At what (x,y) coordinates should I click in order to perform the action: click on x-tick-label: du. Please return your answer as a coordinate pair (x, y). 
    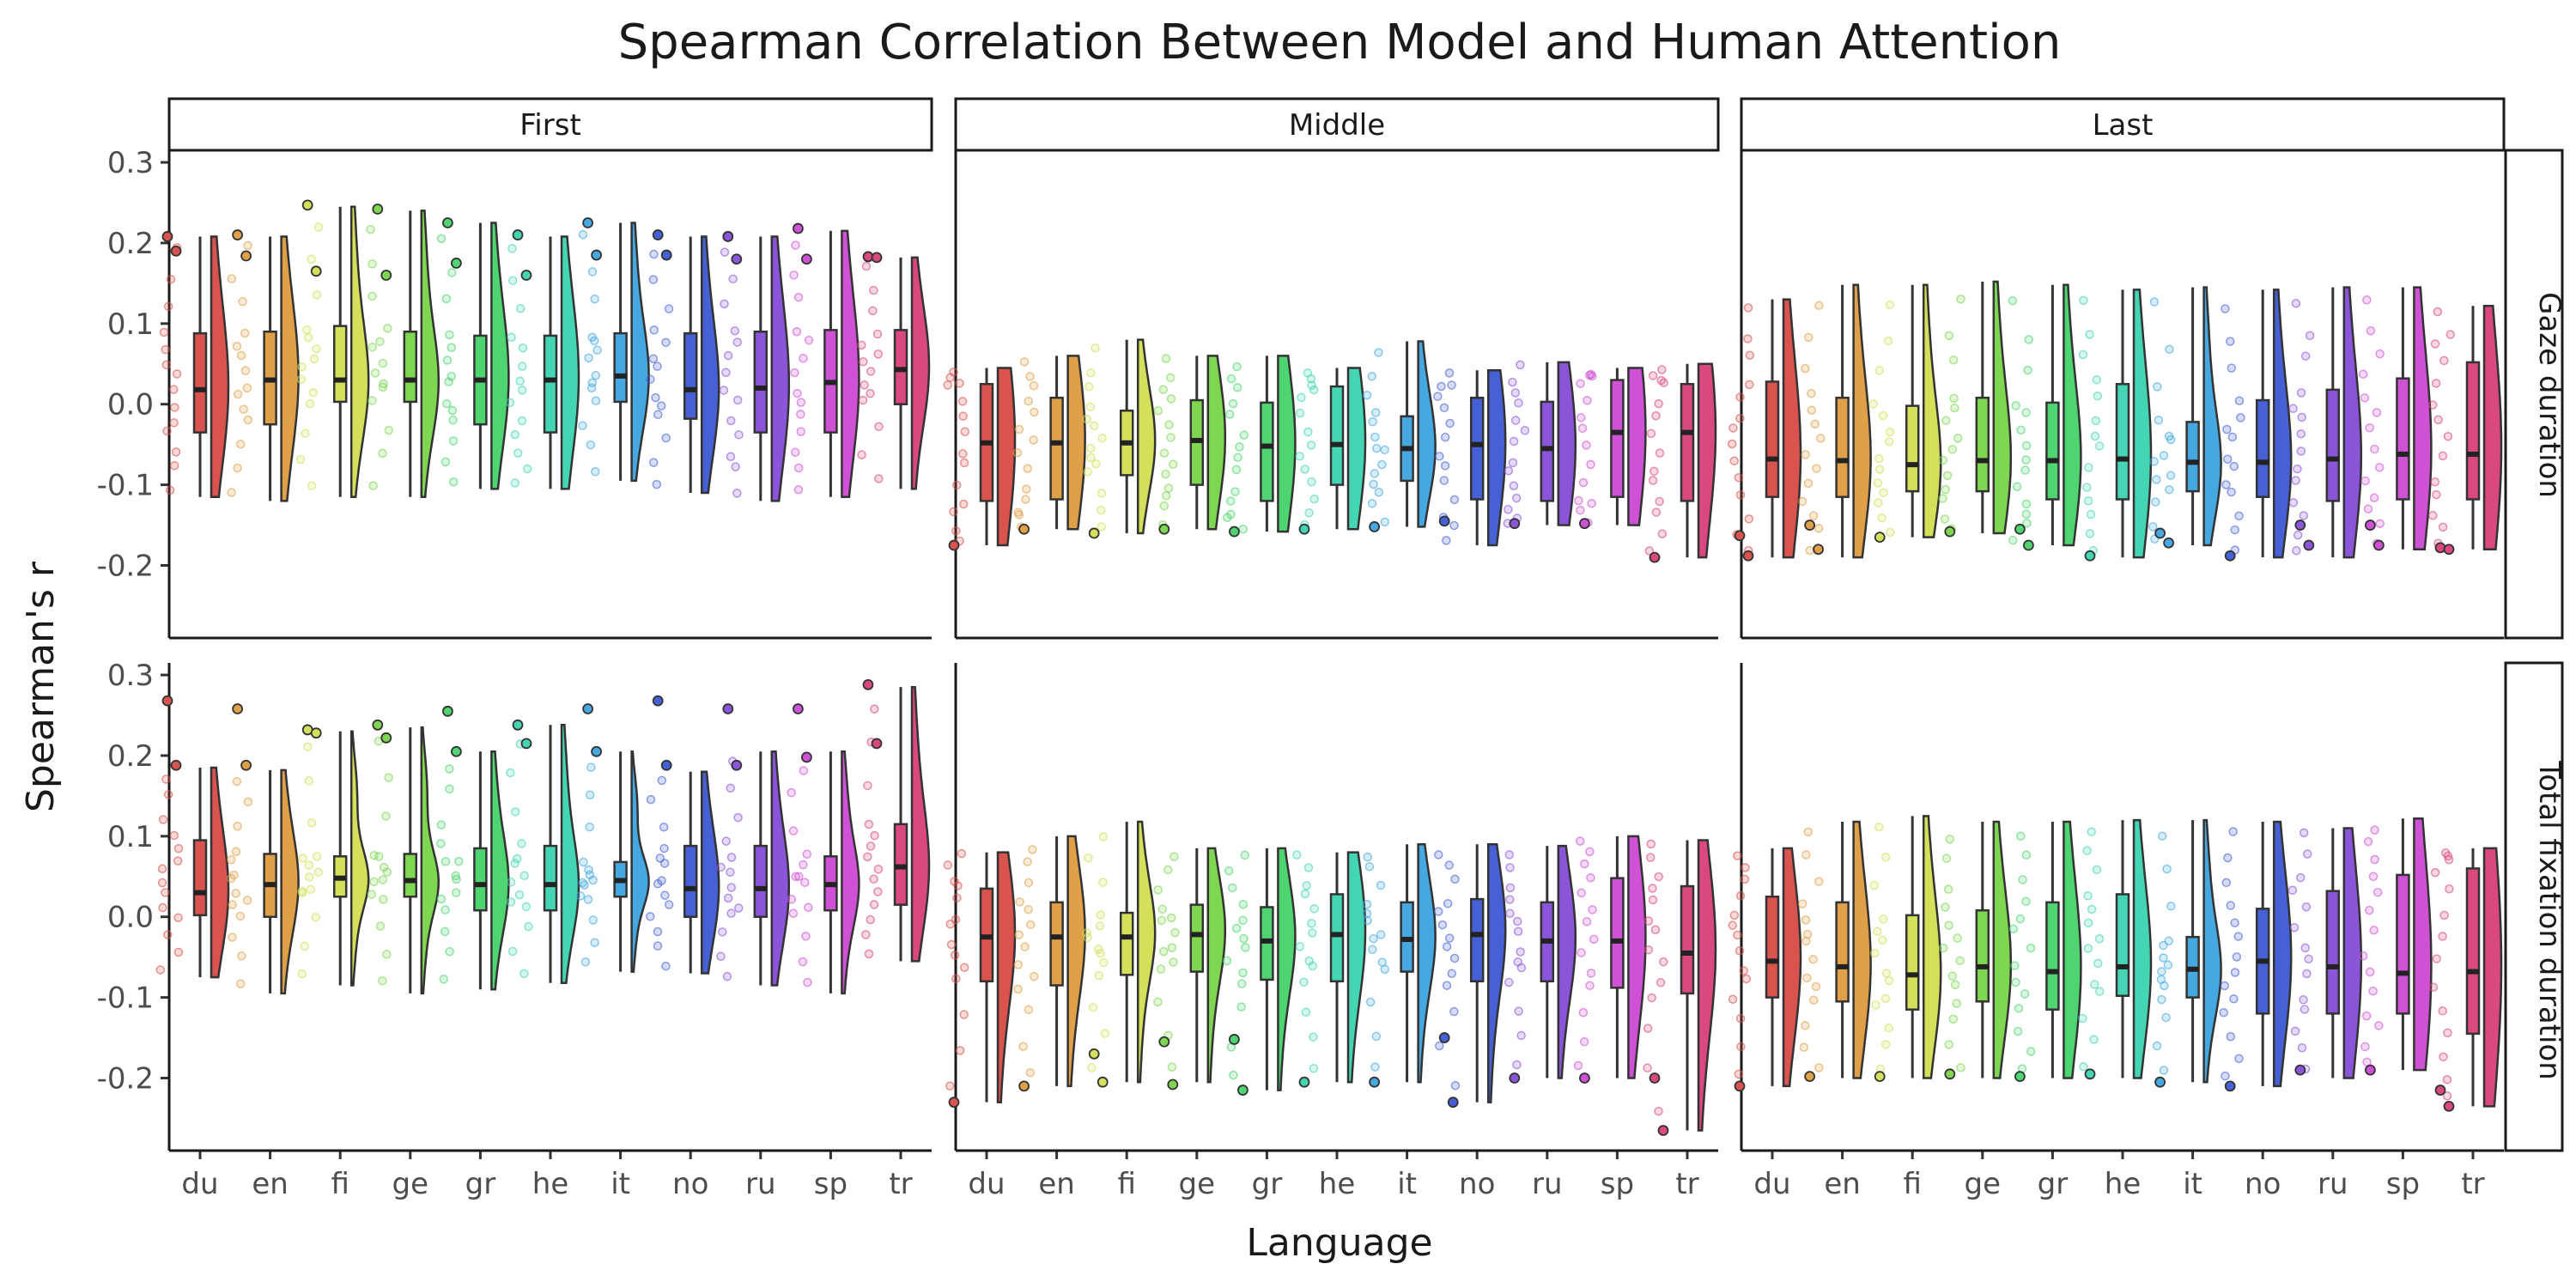
    Looking at the image, I should click on (1771, 1184).